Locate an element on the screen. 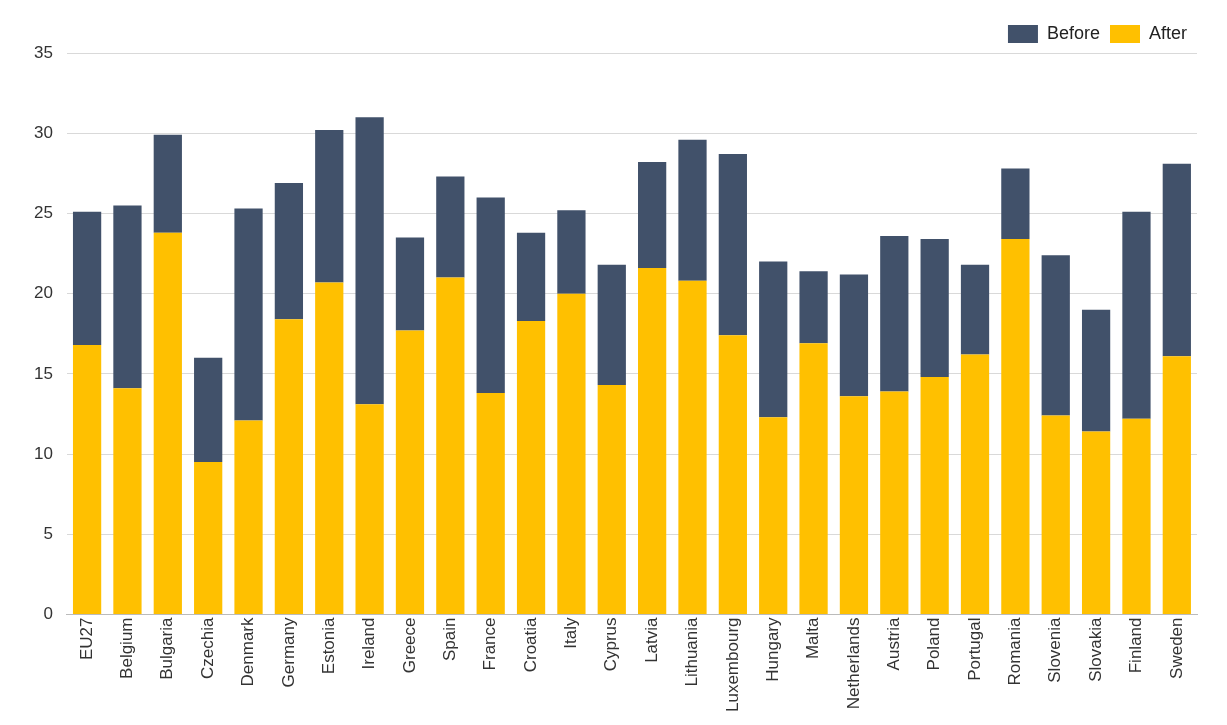 The height and width of the screenshot is (725, 1227). x-tick-label: EU27 is located at coordinates (86, 639).